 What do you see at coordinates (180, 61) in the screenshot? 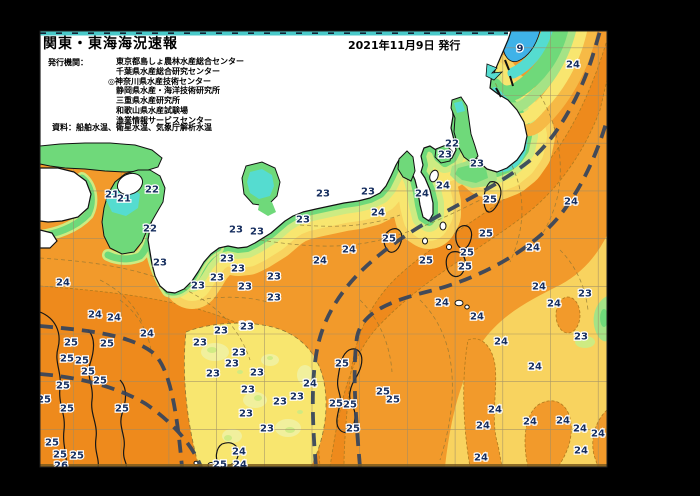
I see `organization-line: 東京都島しょ農林水産総合センター` at bounding box center [180, 61].